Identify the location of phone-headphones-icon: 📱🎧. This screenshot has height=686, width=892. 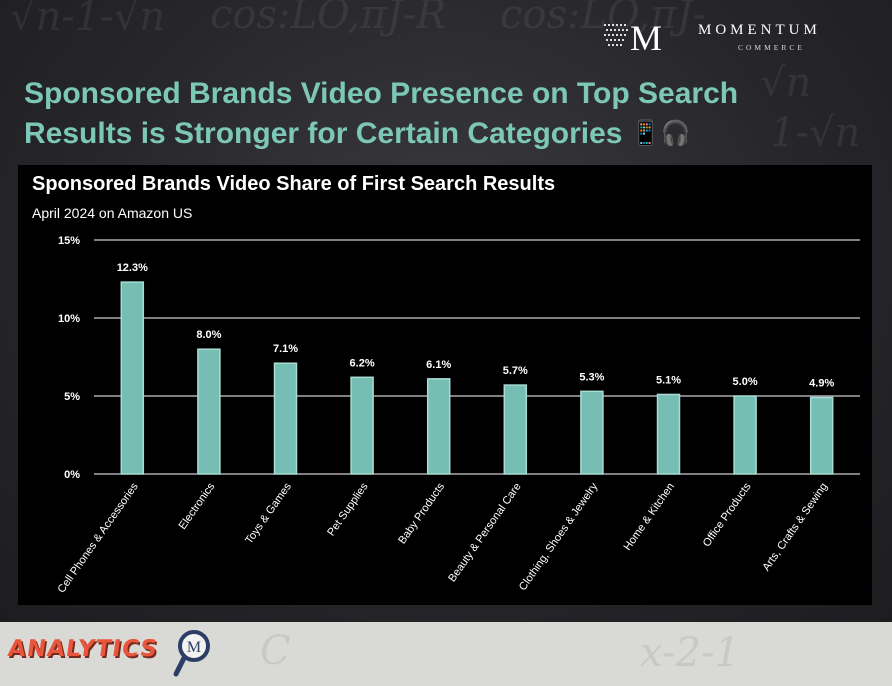
(660, 133).